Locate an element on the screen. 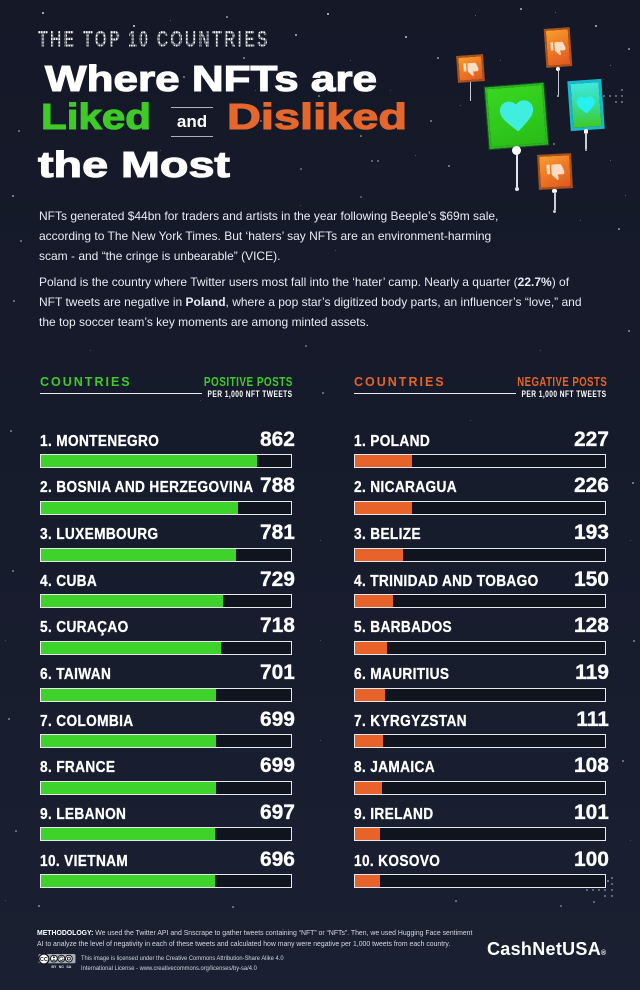 This screenshot has width=640, height=990. svg-text: BY is located at coordinates (54, 967).